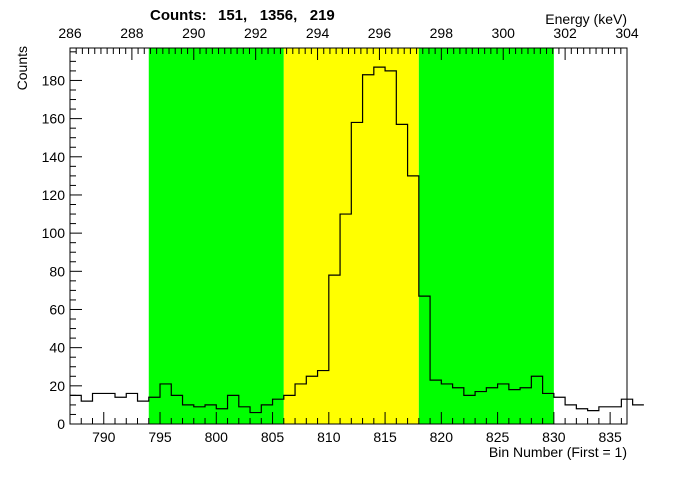 Image resolution: width=696 pixels, height=477 pixels. What do you see at coordinates (132, 33) in the screenshot?
I see `top-tick-label: 288` at bounding box center [132, 33].